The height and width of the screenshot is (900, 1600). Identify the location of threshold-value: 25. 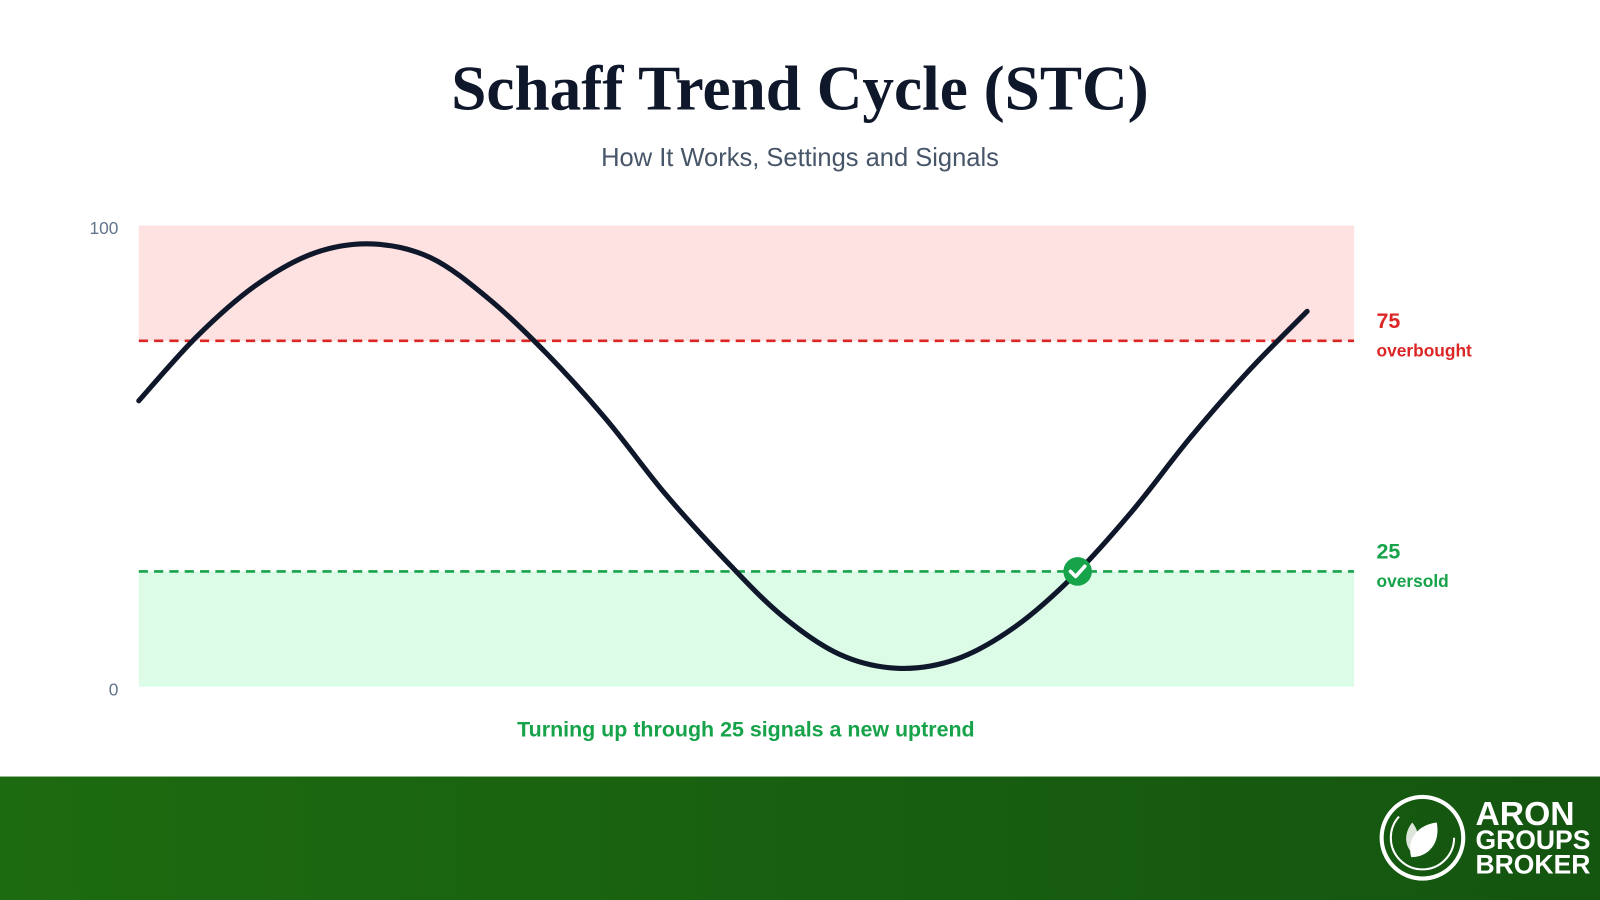
(1389, 552).